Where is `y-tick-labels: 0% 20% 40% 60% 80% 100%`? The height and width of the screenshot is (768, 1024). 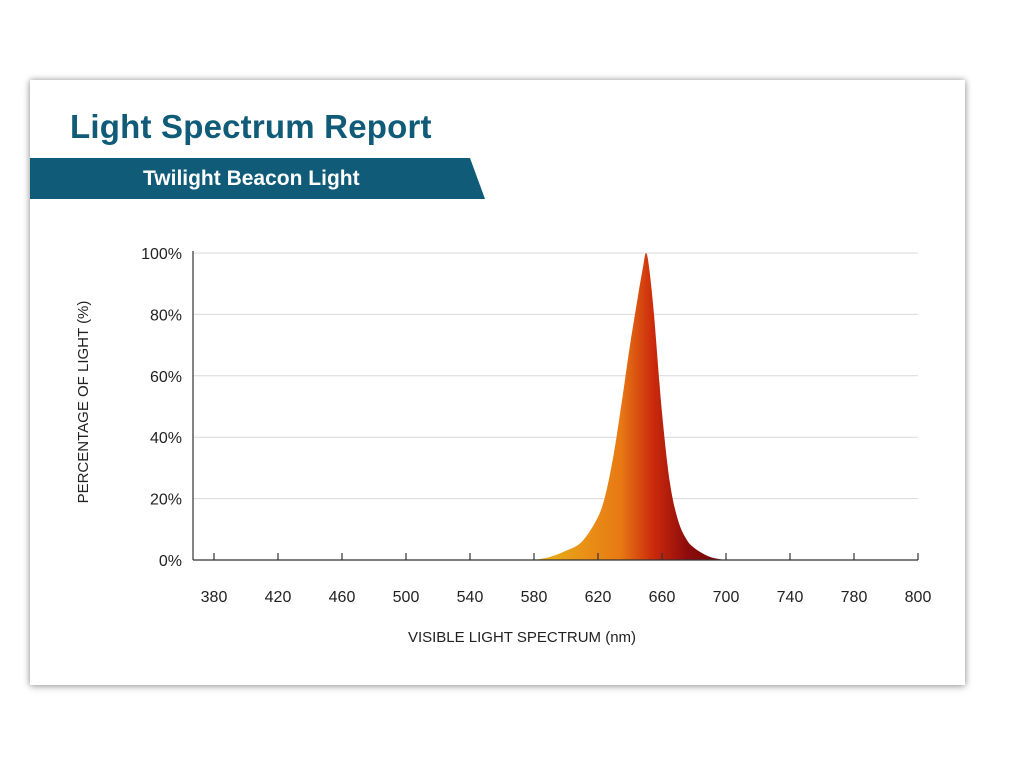 y-tick-labels: 0% 20% 40% 60% 80% 100% is located at coordinates (161, 408).